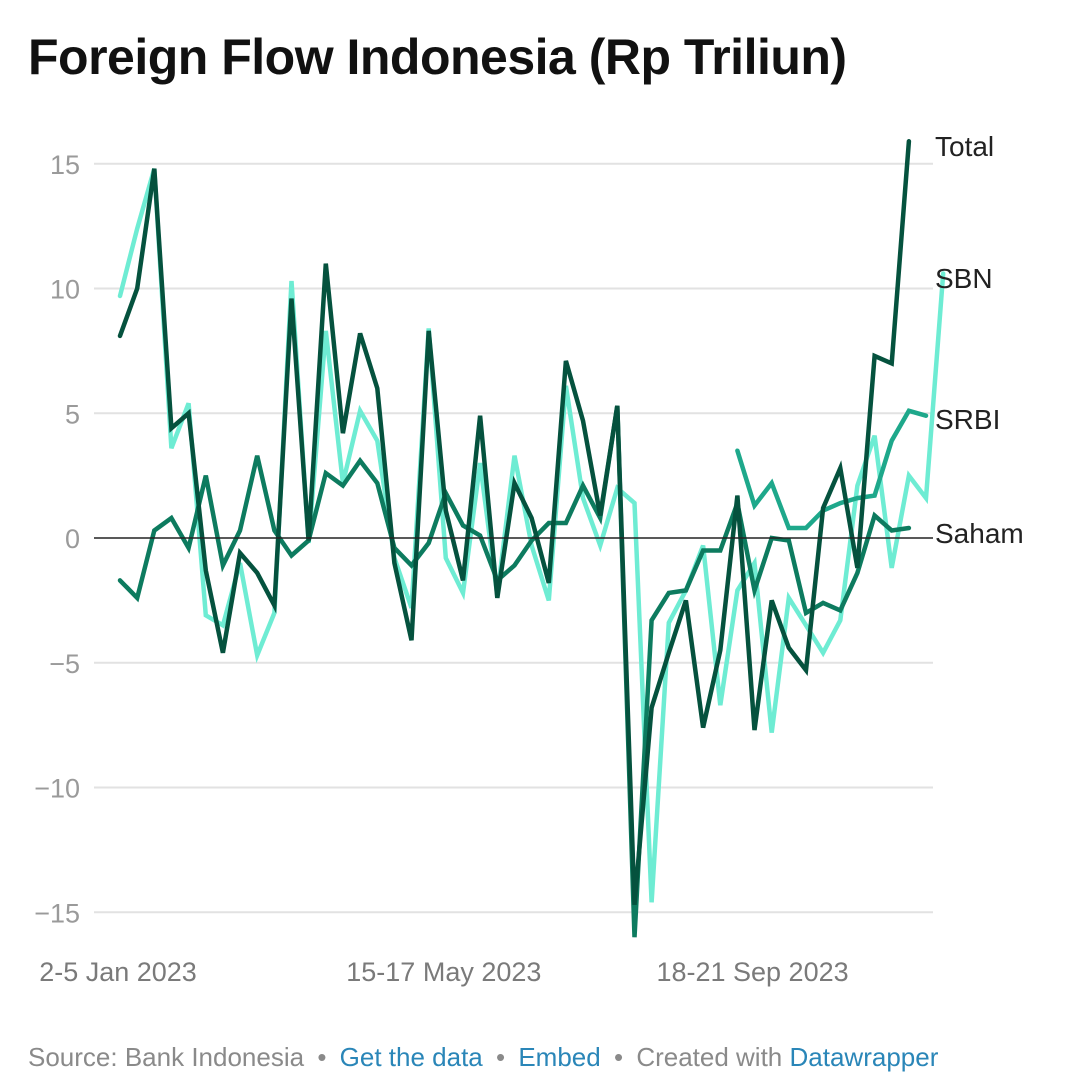 Image resolution: width=1080 pixels, height=1091 pixels. I want to click on y-tick-label: 5, so click(72, 414).